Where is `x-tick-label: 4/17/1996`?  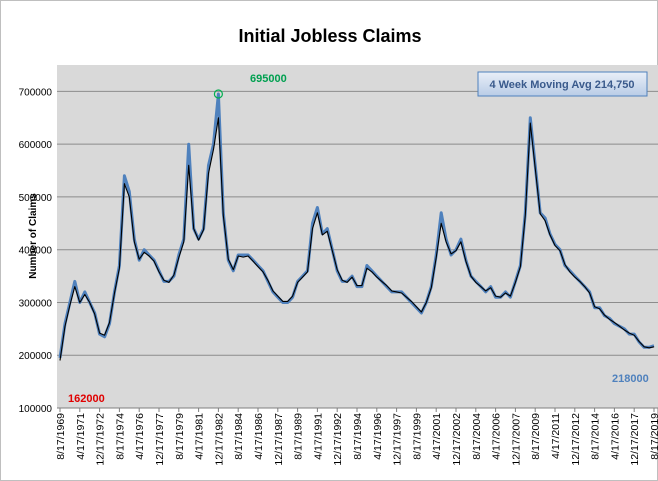 x-tick-label: 4/17/1996 is located at coordinates (378, 436).